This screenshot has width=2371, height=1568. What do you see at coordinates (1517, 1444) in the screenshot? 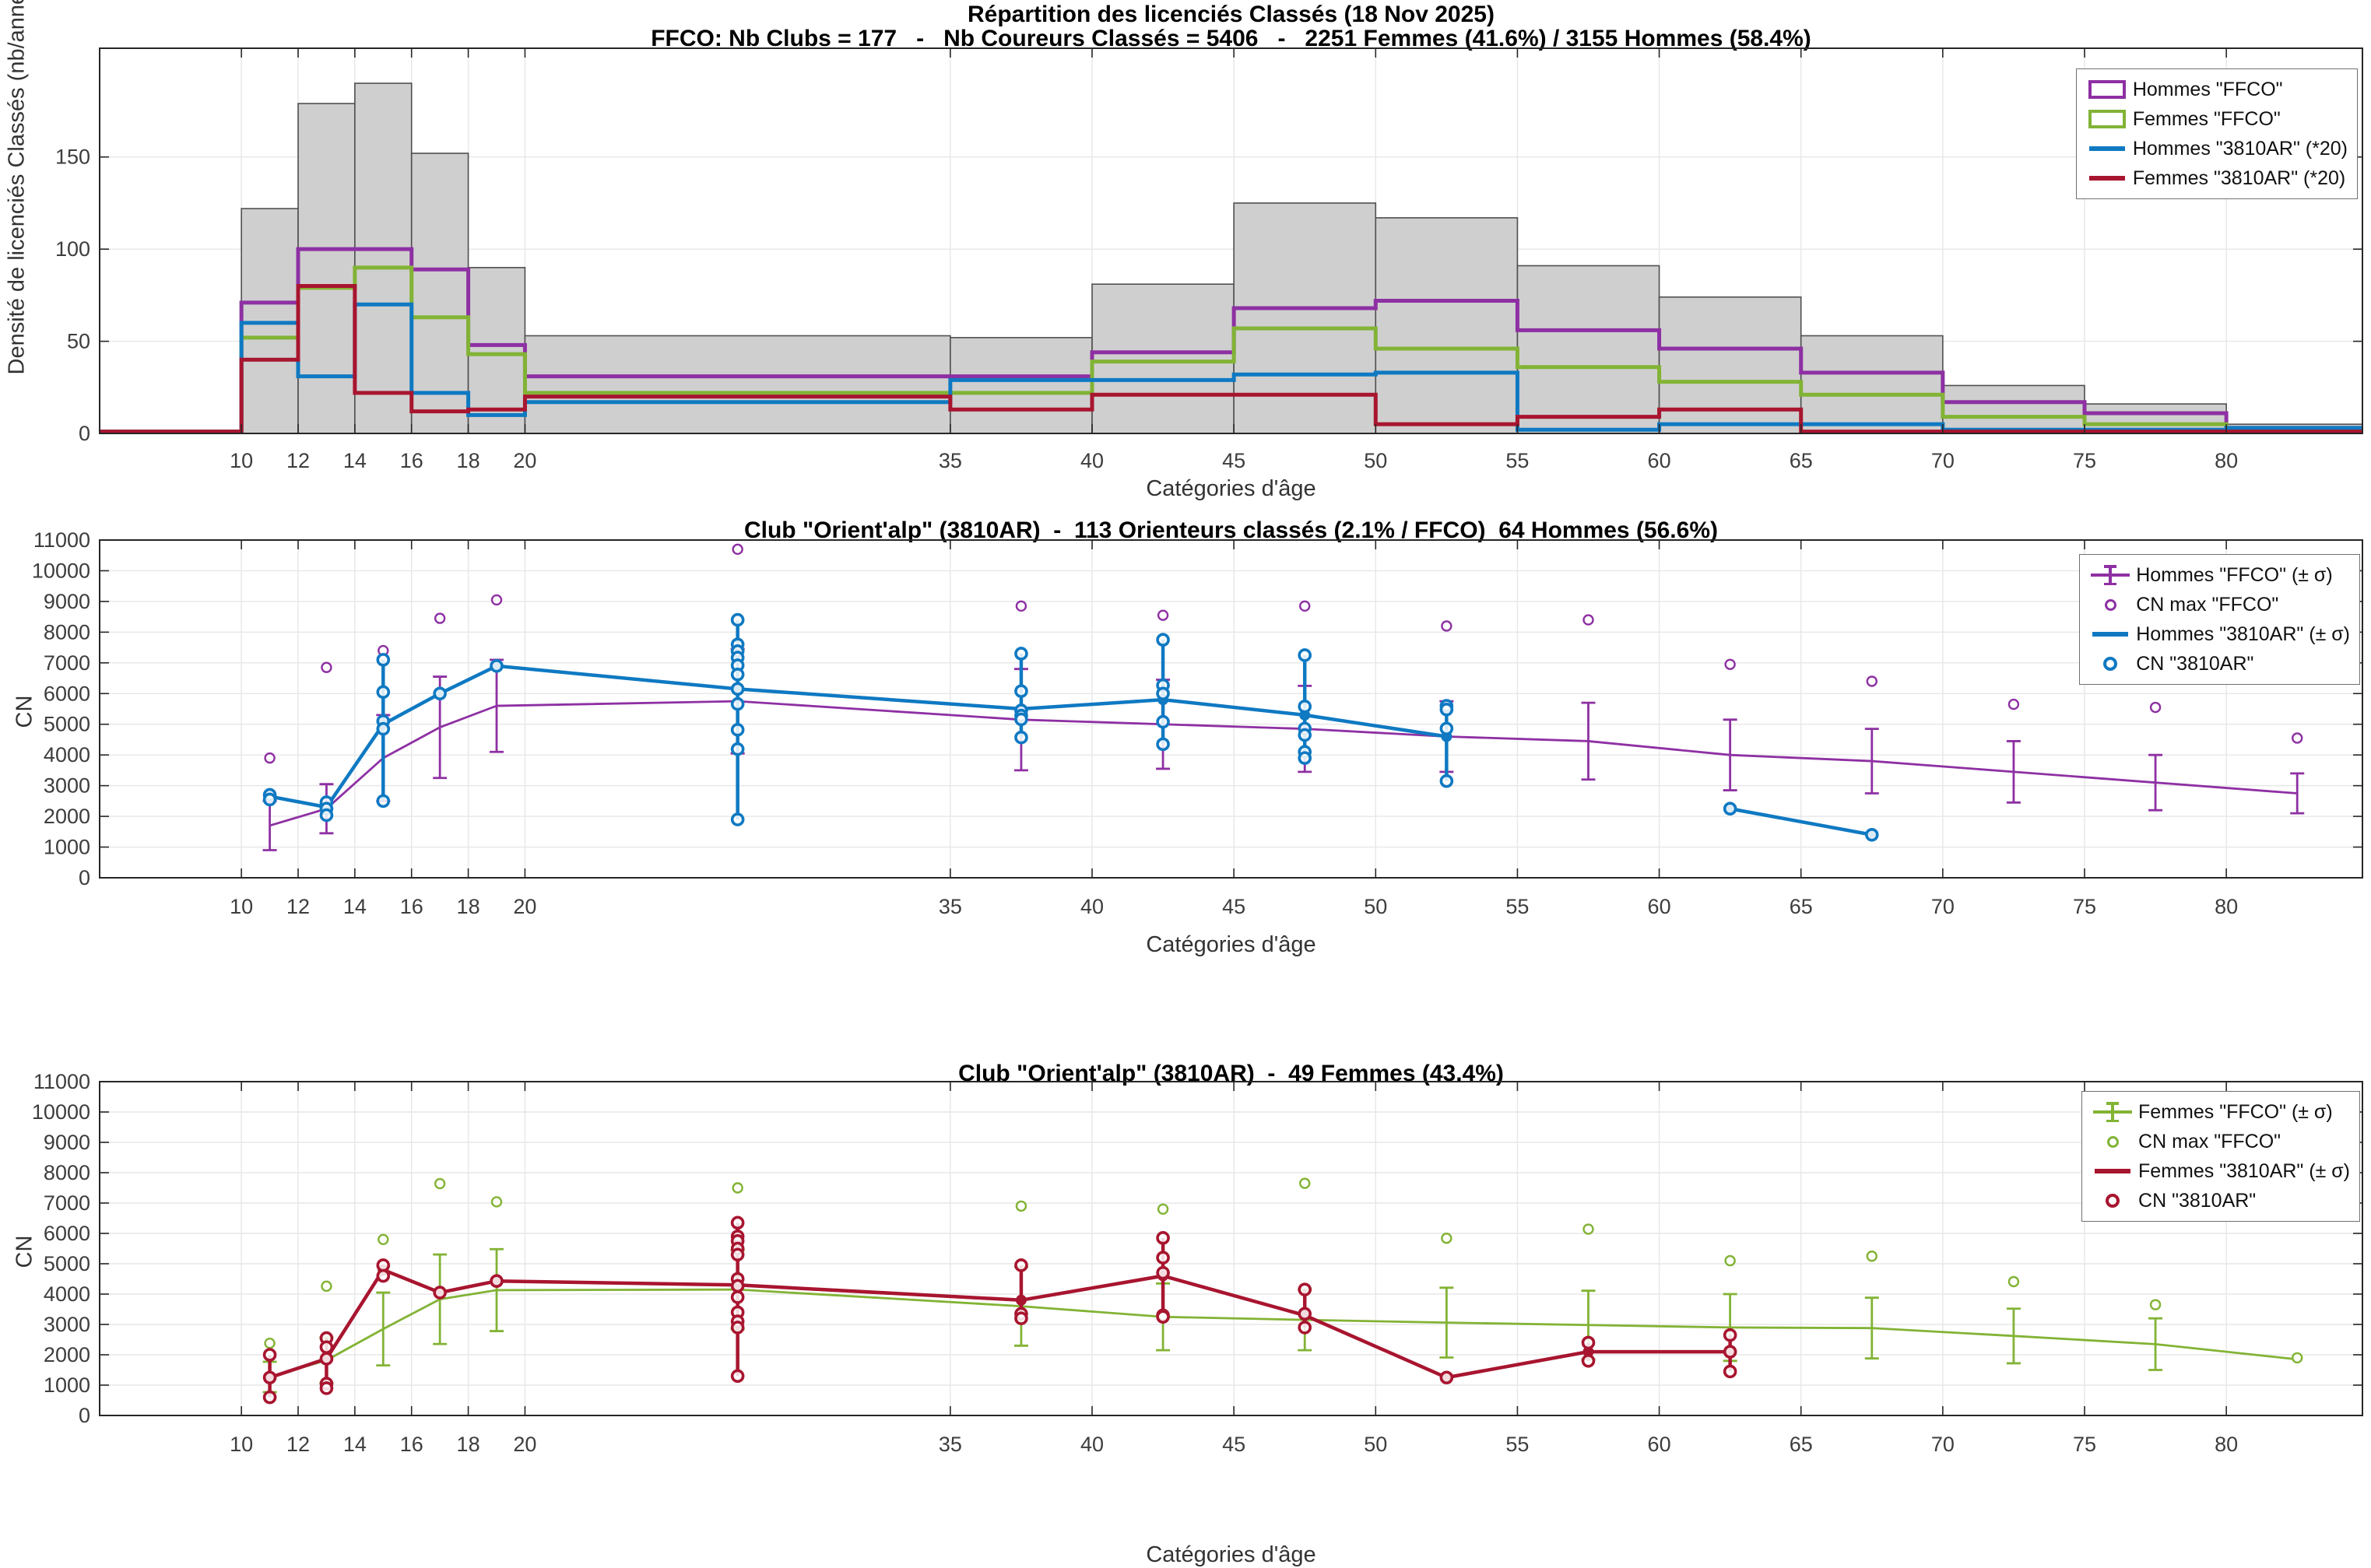
I see `x-tick-label: 55` at bounding box center [1517, 1444].